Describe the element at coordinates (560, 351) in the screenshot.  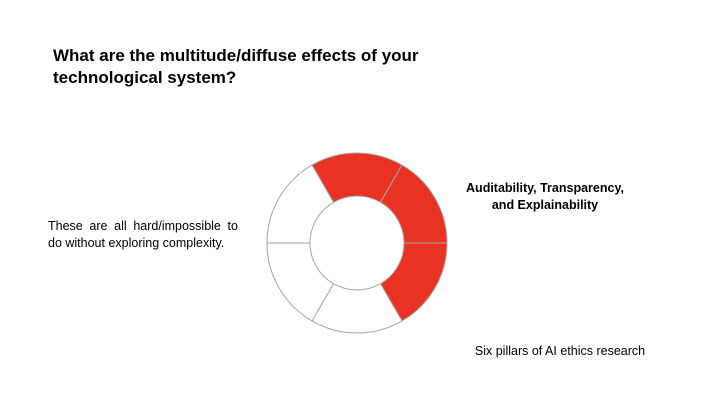
I see `caption: Six pillars of AI ethics research` at that location.